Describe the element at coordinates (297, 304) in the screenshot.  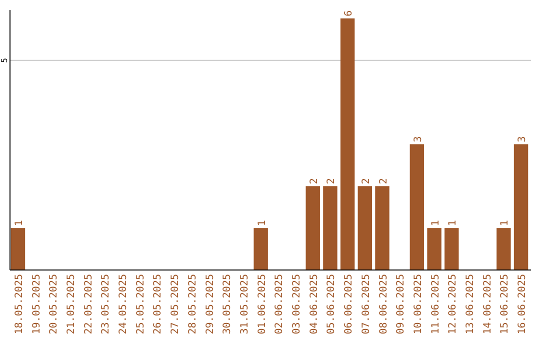
I see `x-tick-label: 03.06.2025` at that location.